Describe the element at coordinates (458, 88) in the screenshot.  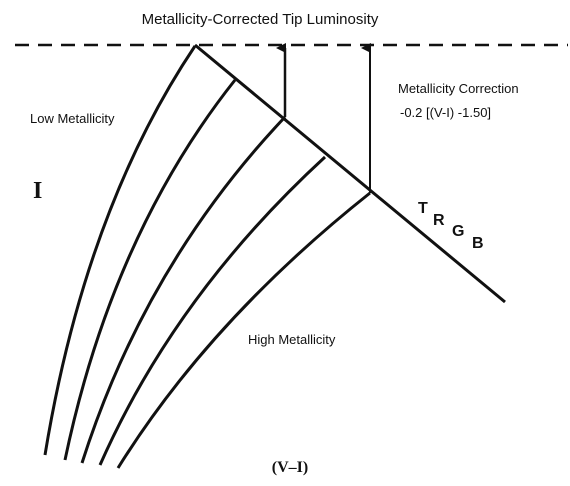
I see `correction-title: Metallicity Correction` at that location.